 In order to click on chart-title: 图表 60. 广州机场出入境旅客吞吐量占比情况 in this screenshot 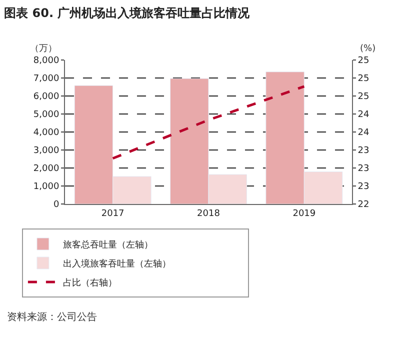, I will do `click(127, 13)`.